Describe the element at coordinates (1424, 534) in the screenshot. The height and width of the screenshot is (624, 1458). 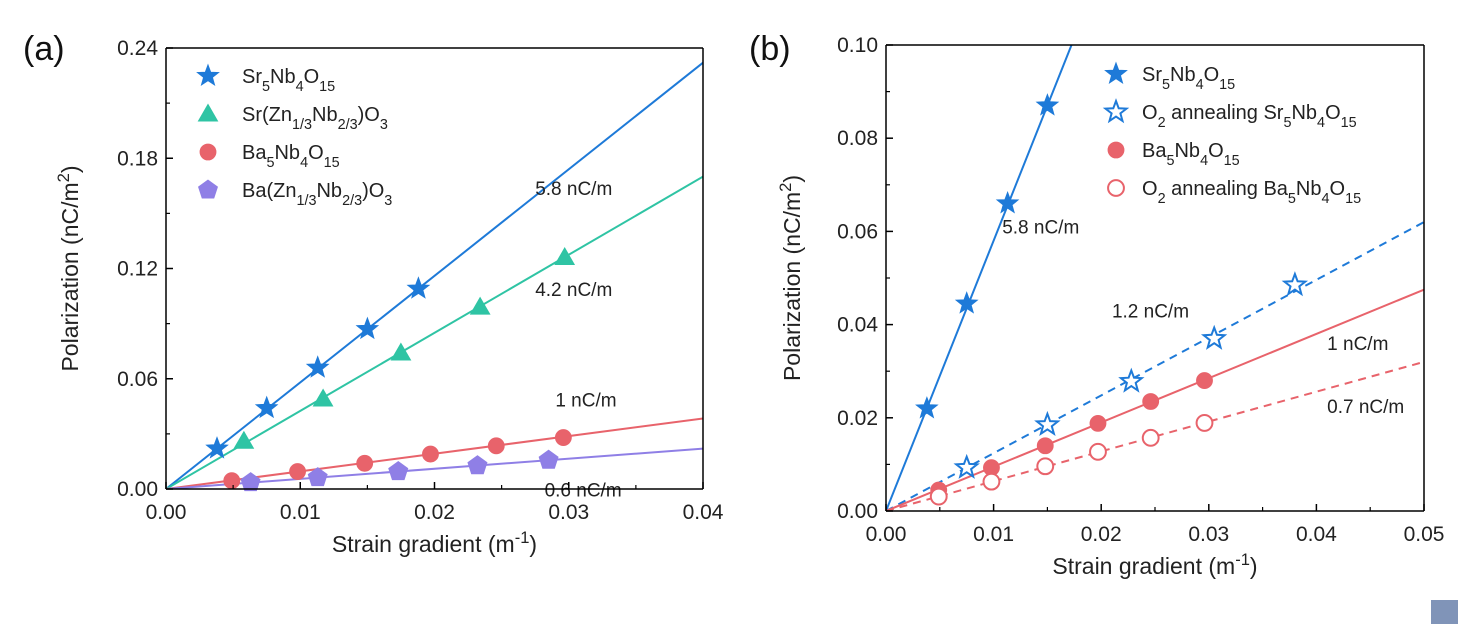
I see `x-tick-label: 0.05` at that location.